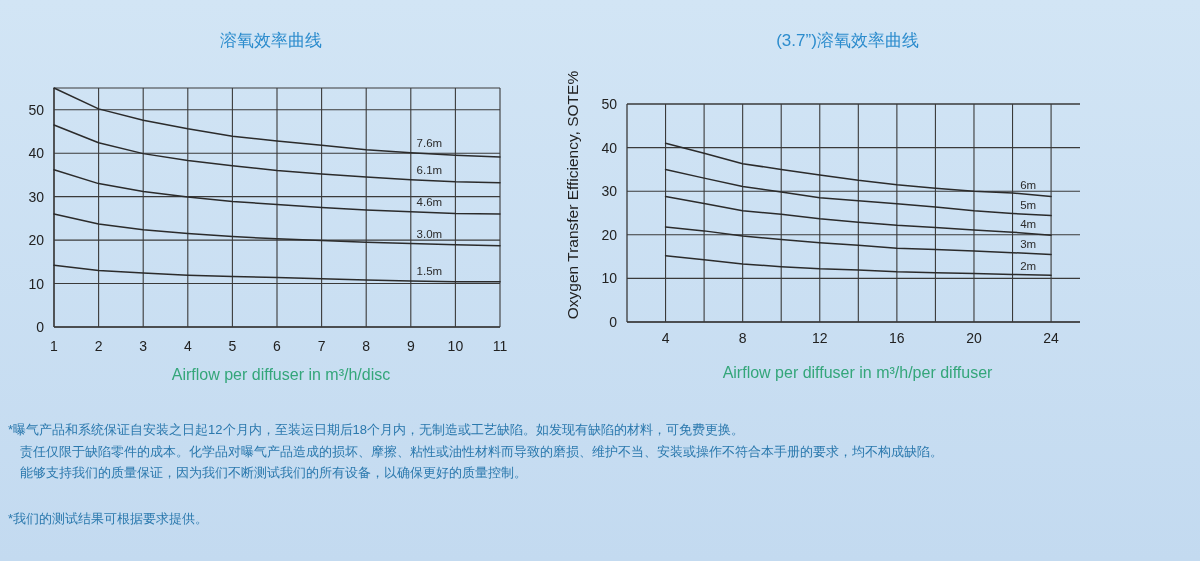 This screenshot has width=1200, height=561. Describe the element at coordinates (281, 374) in the screenshot. I see `x-axis-title: Airflow per diffuser in m³/h/disc` at that location.